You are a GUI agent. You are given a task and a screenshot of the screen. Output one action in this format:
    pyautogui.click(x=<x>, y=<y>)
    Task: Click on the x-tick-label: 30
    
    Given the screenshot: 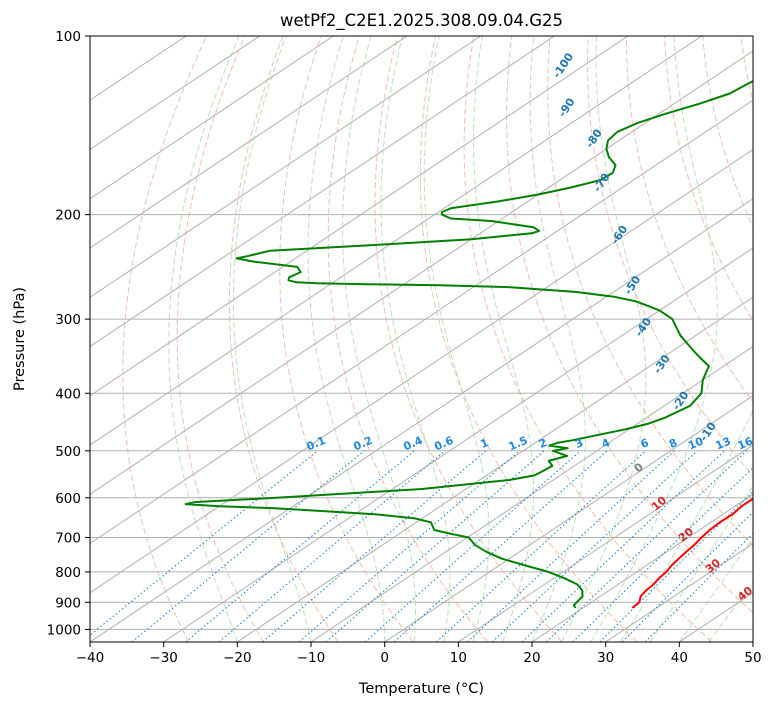 What is the action you would take?
    pyautogui.click(x=605, y=658)
    